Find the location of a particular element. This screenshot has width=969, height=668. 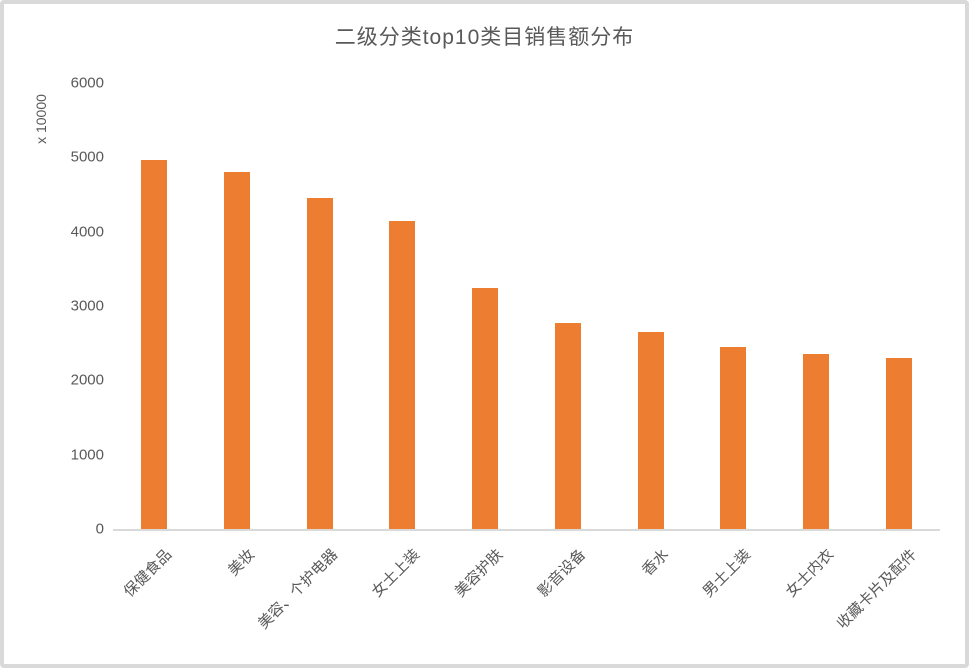

x-category-label: 美容护肤 is located at coordinates (479, 573).